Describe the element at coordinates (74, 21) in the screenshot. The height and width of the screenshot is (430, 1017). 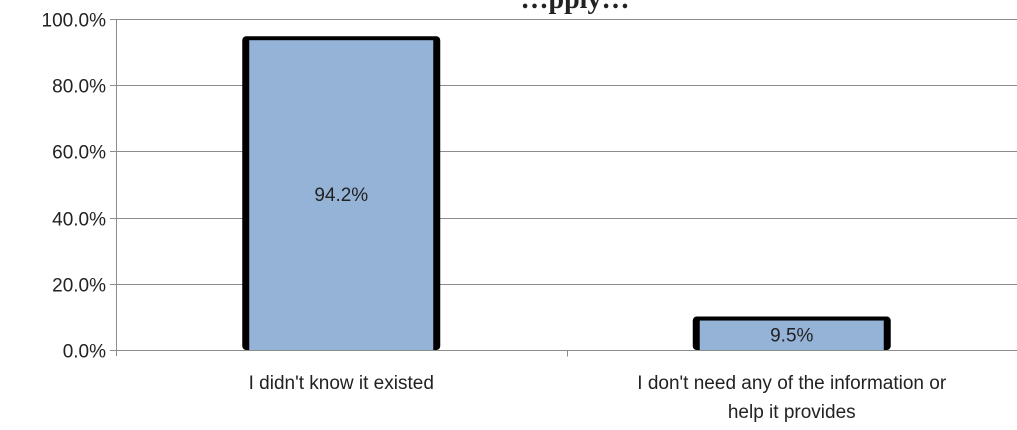
I see `y-tick-label: 100.0%` at that location.